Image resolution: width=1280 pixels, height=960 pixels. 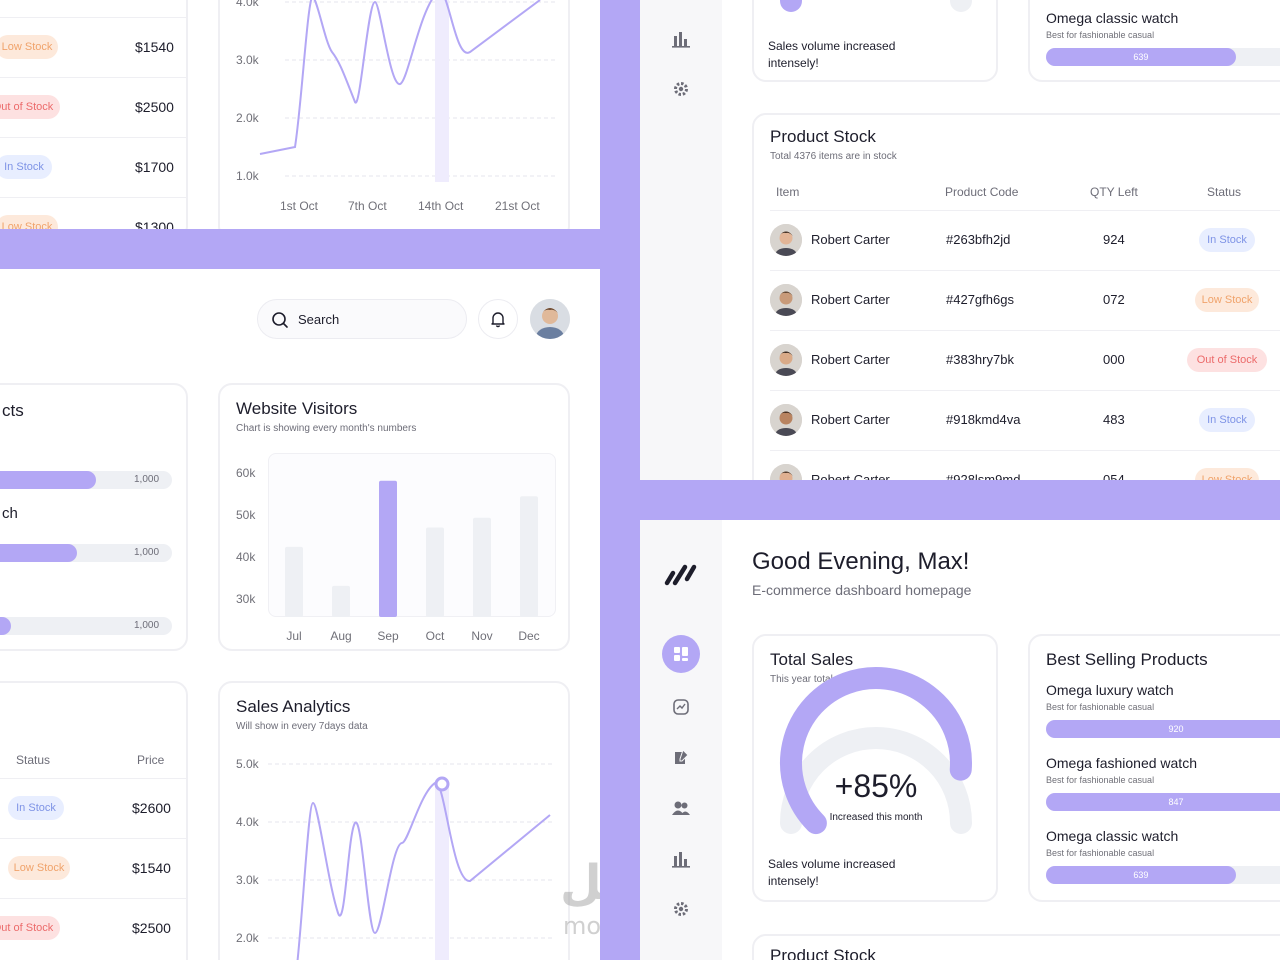 I want to click on code-header: Product Code, so click(x=982, y=192).